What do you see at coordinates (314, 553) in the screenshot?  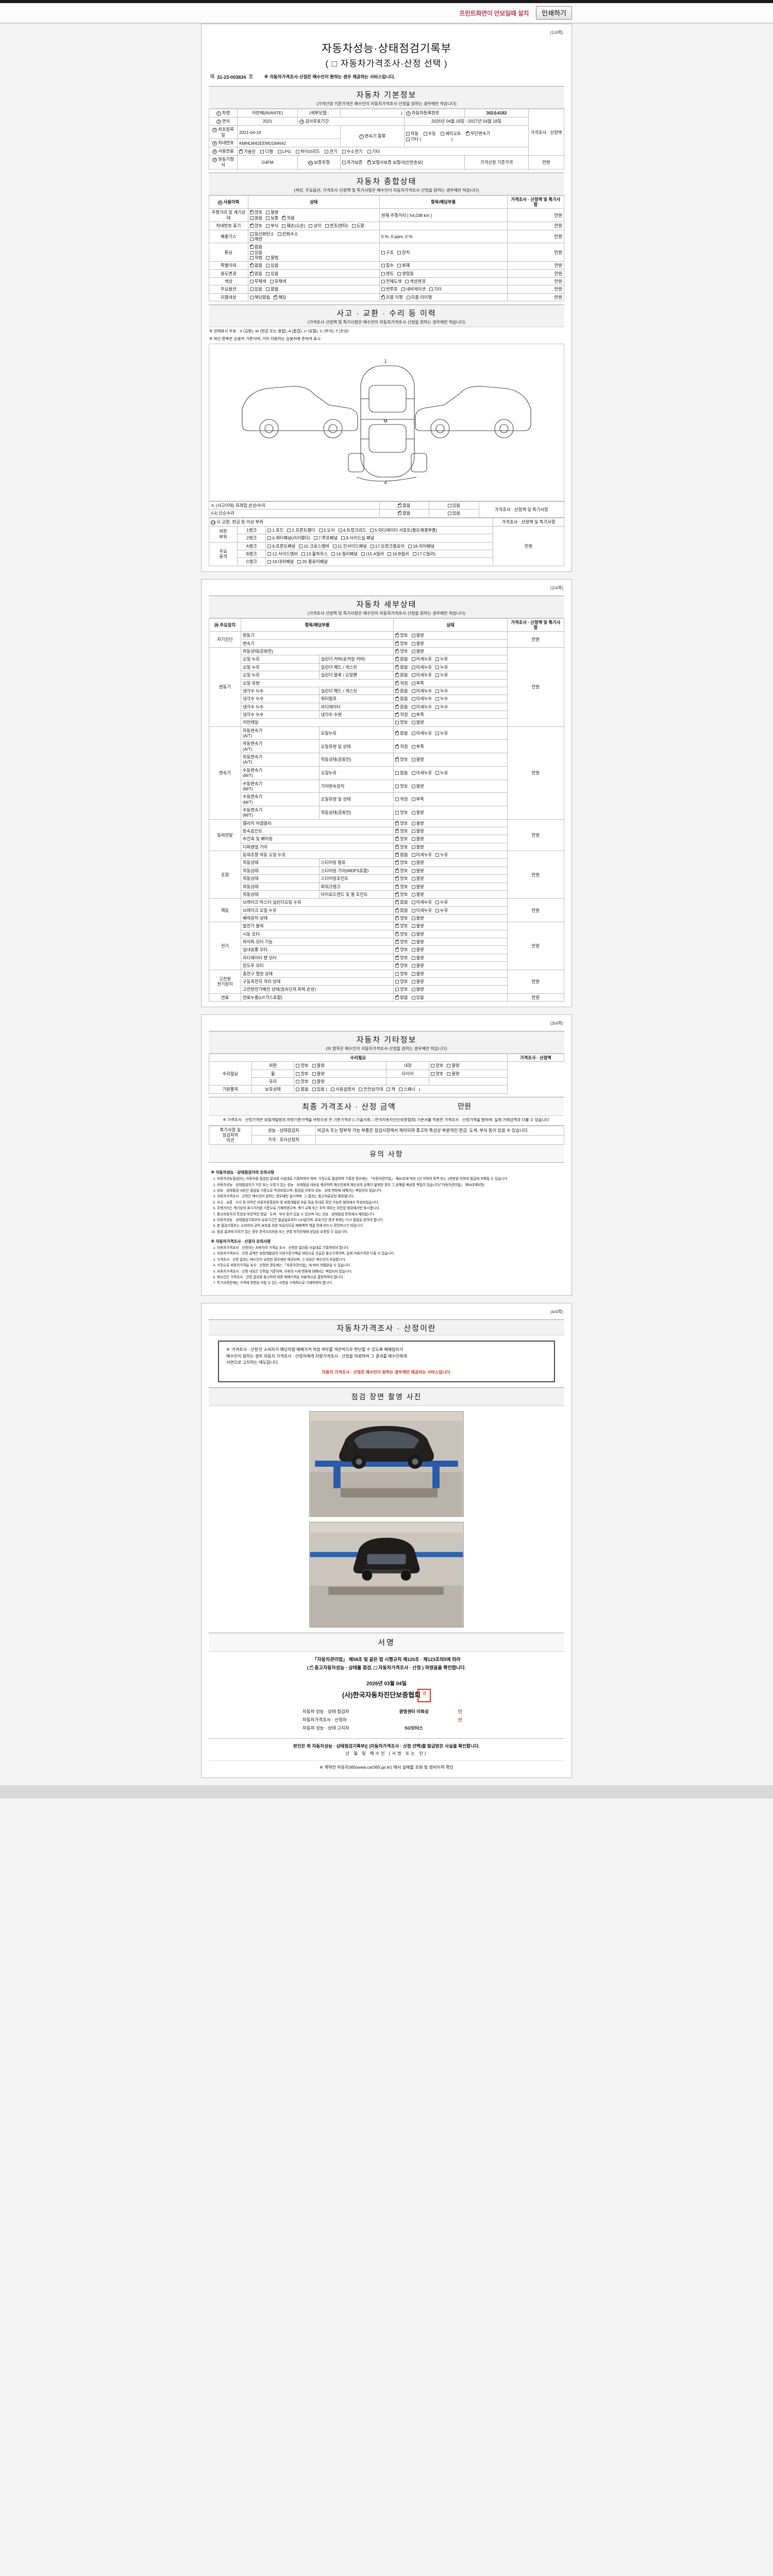 I see `option-13.휠하우스: 13.휠하우스` at bounding box center [314, 553].